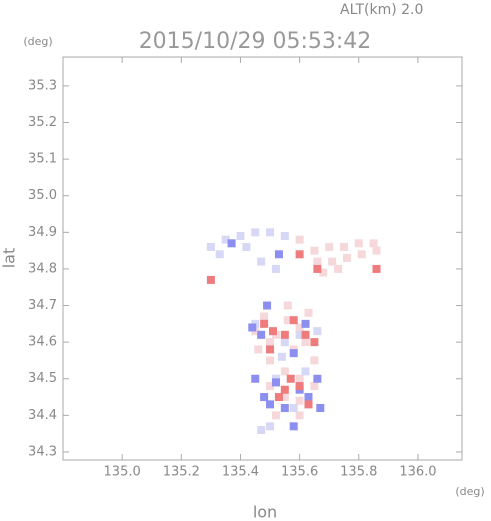  Describe the element at coordinates (240, 472) in the screenshot. I see `x-tick-label: 135.4` at that location.